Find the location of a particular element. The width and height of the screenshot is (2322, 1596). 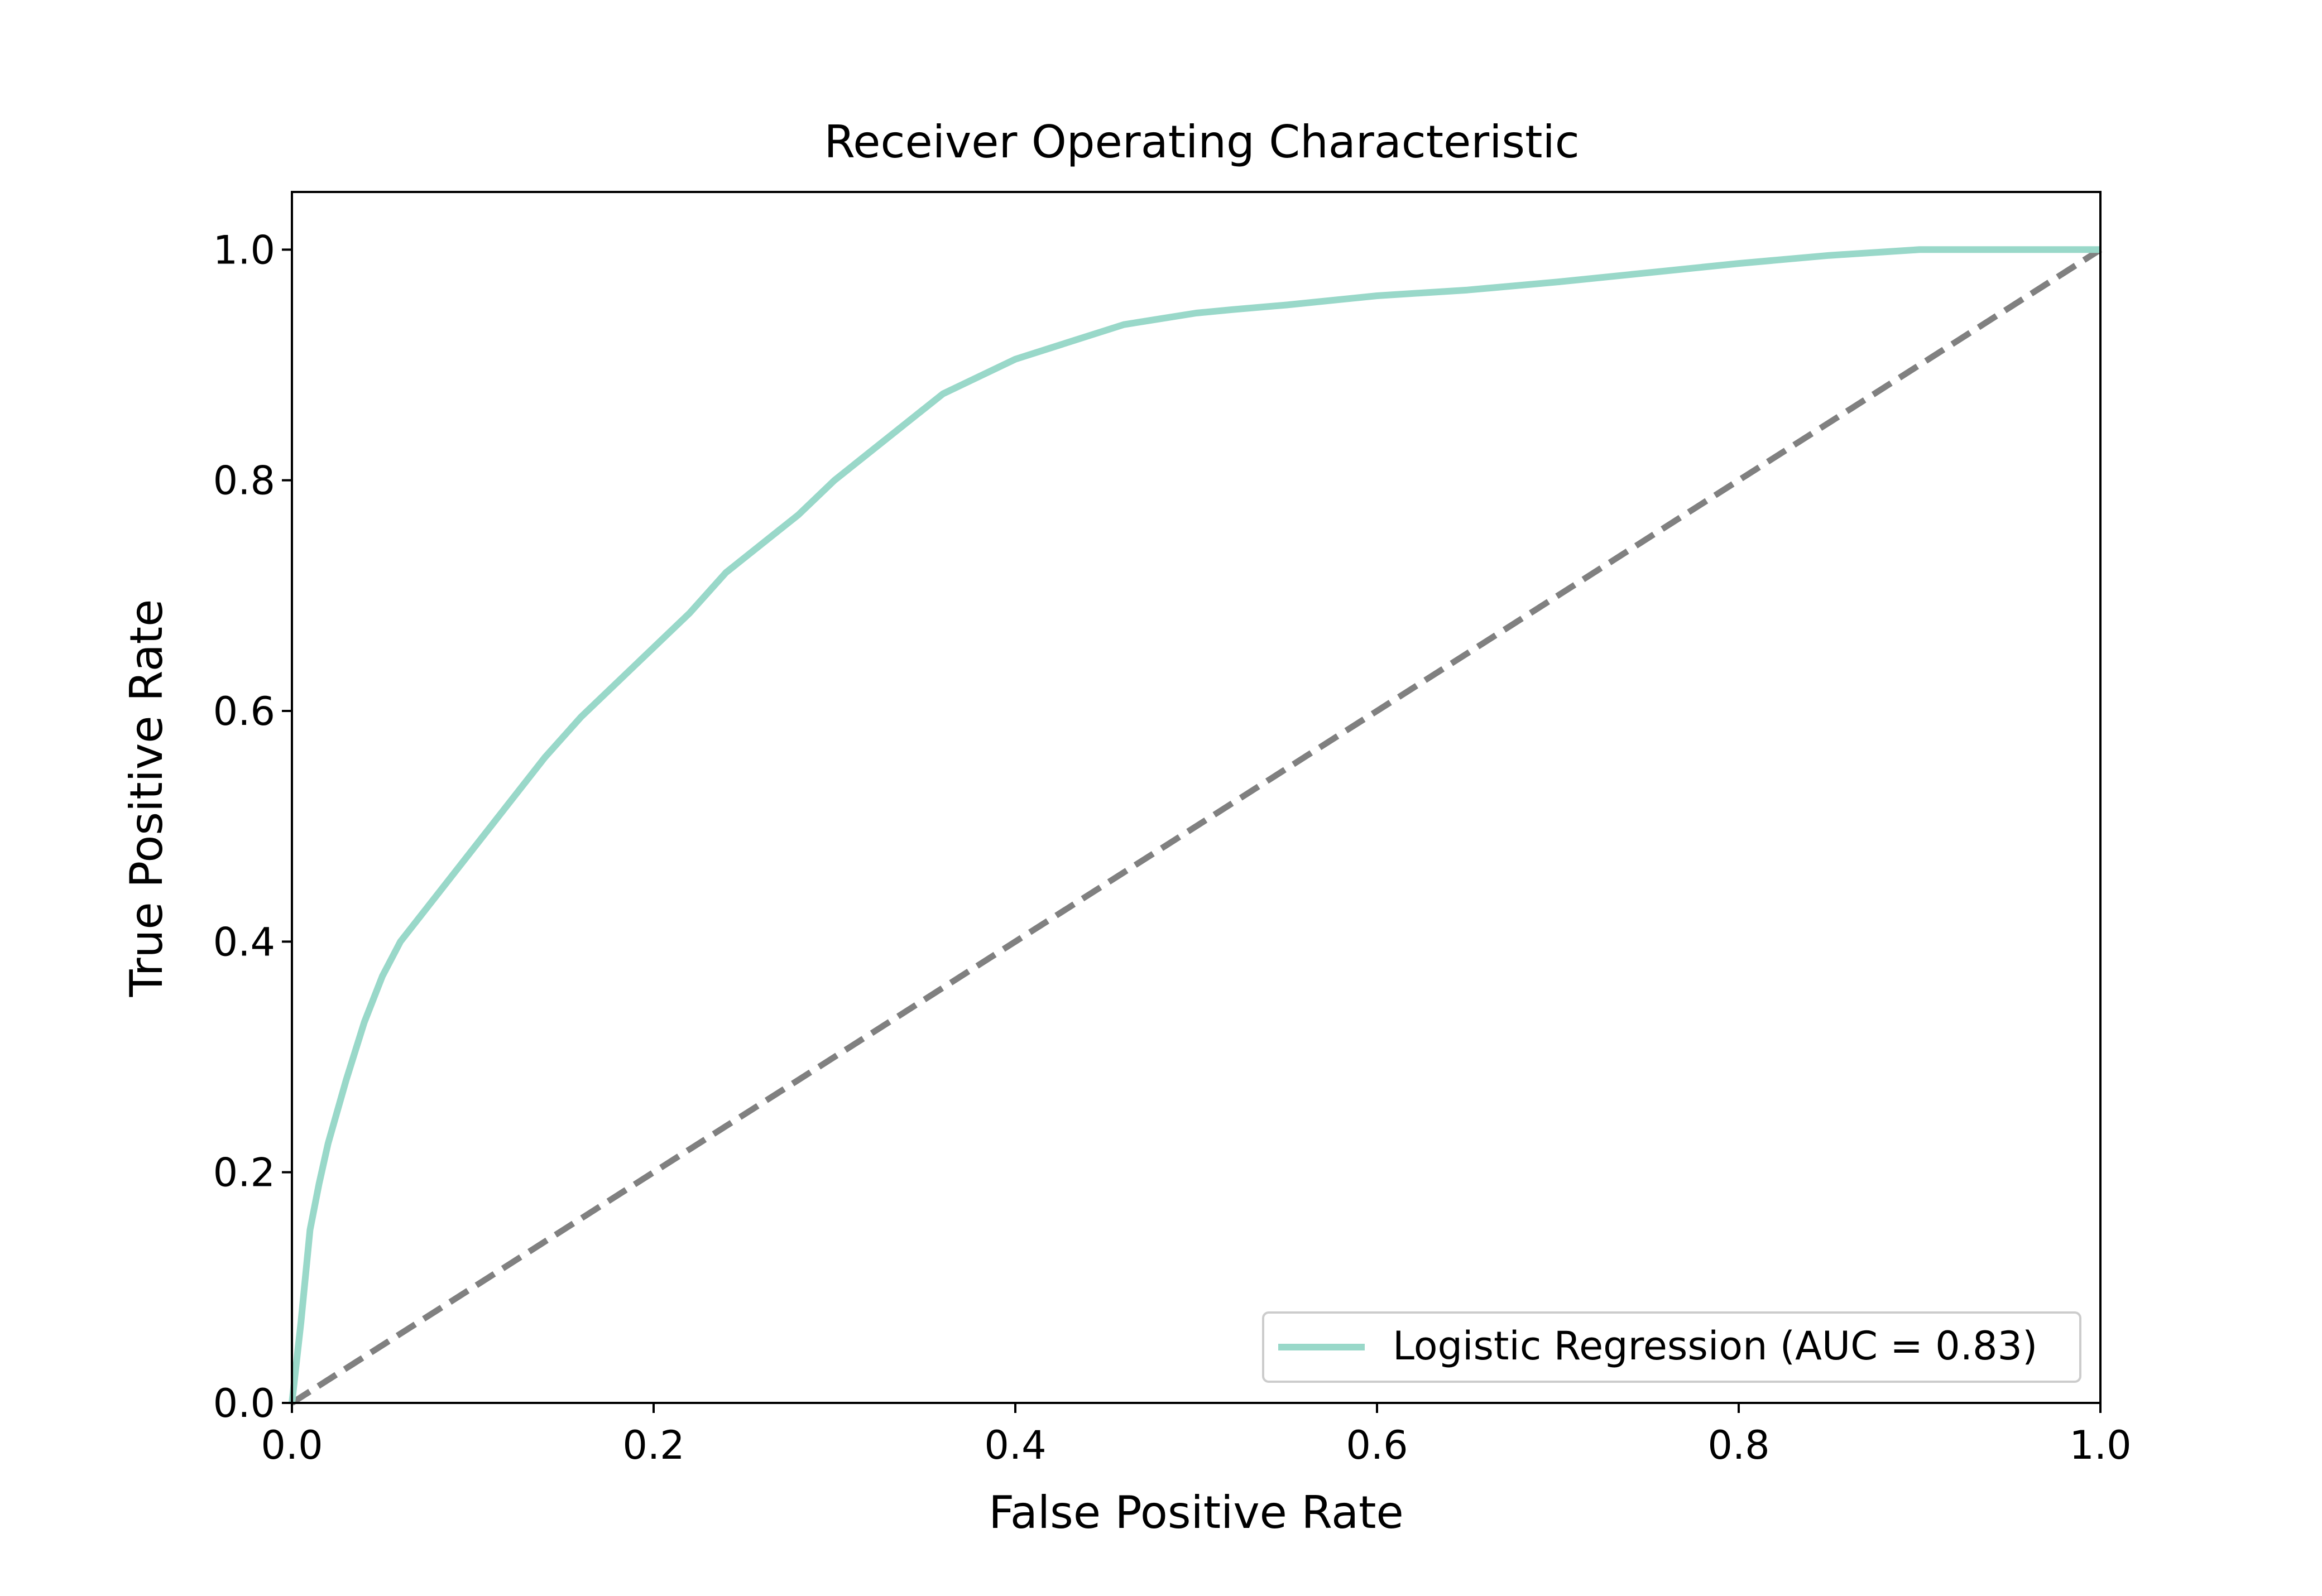

legend: Logistic Regression (AUC = 0.83) is located at coordinates (1672, 1347).